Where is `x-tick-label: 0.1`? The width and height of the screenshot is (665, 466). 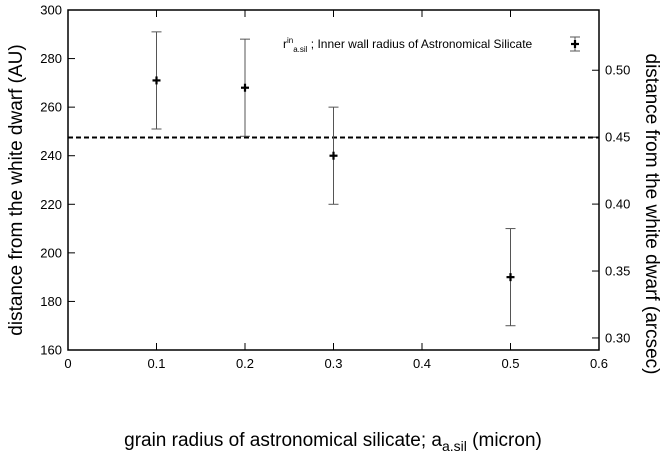
x-tick-label: 0.1 is located at coordinates (156, 363).